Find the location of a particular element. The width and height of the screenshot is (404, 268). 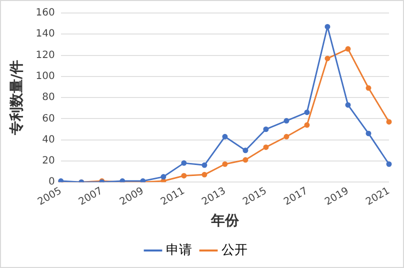

y-tick-label: 20 is located at coordinates (48, 161).